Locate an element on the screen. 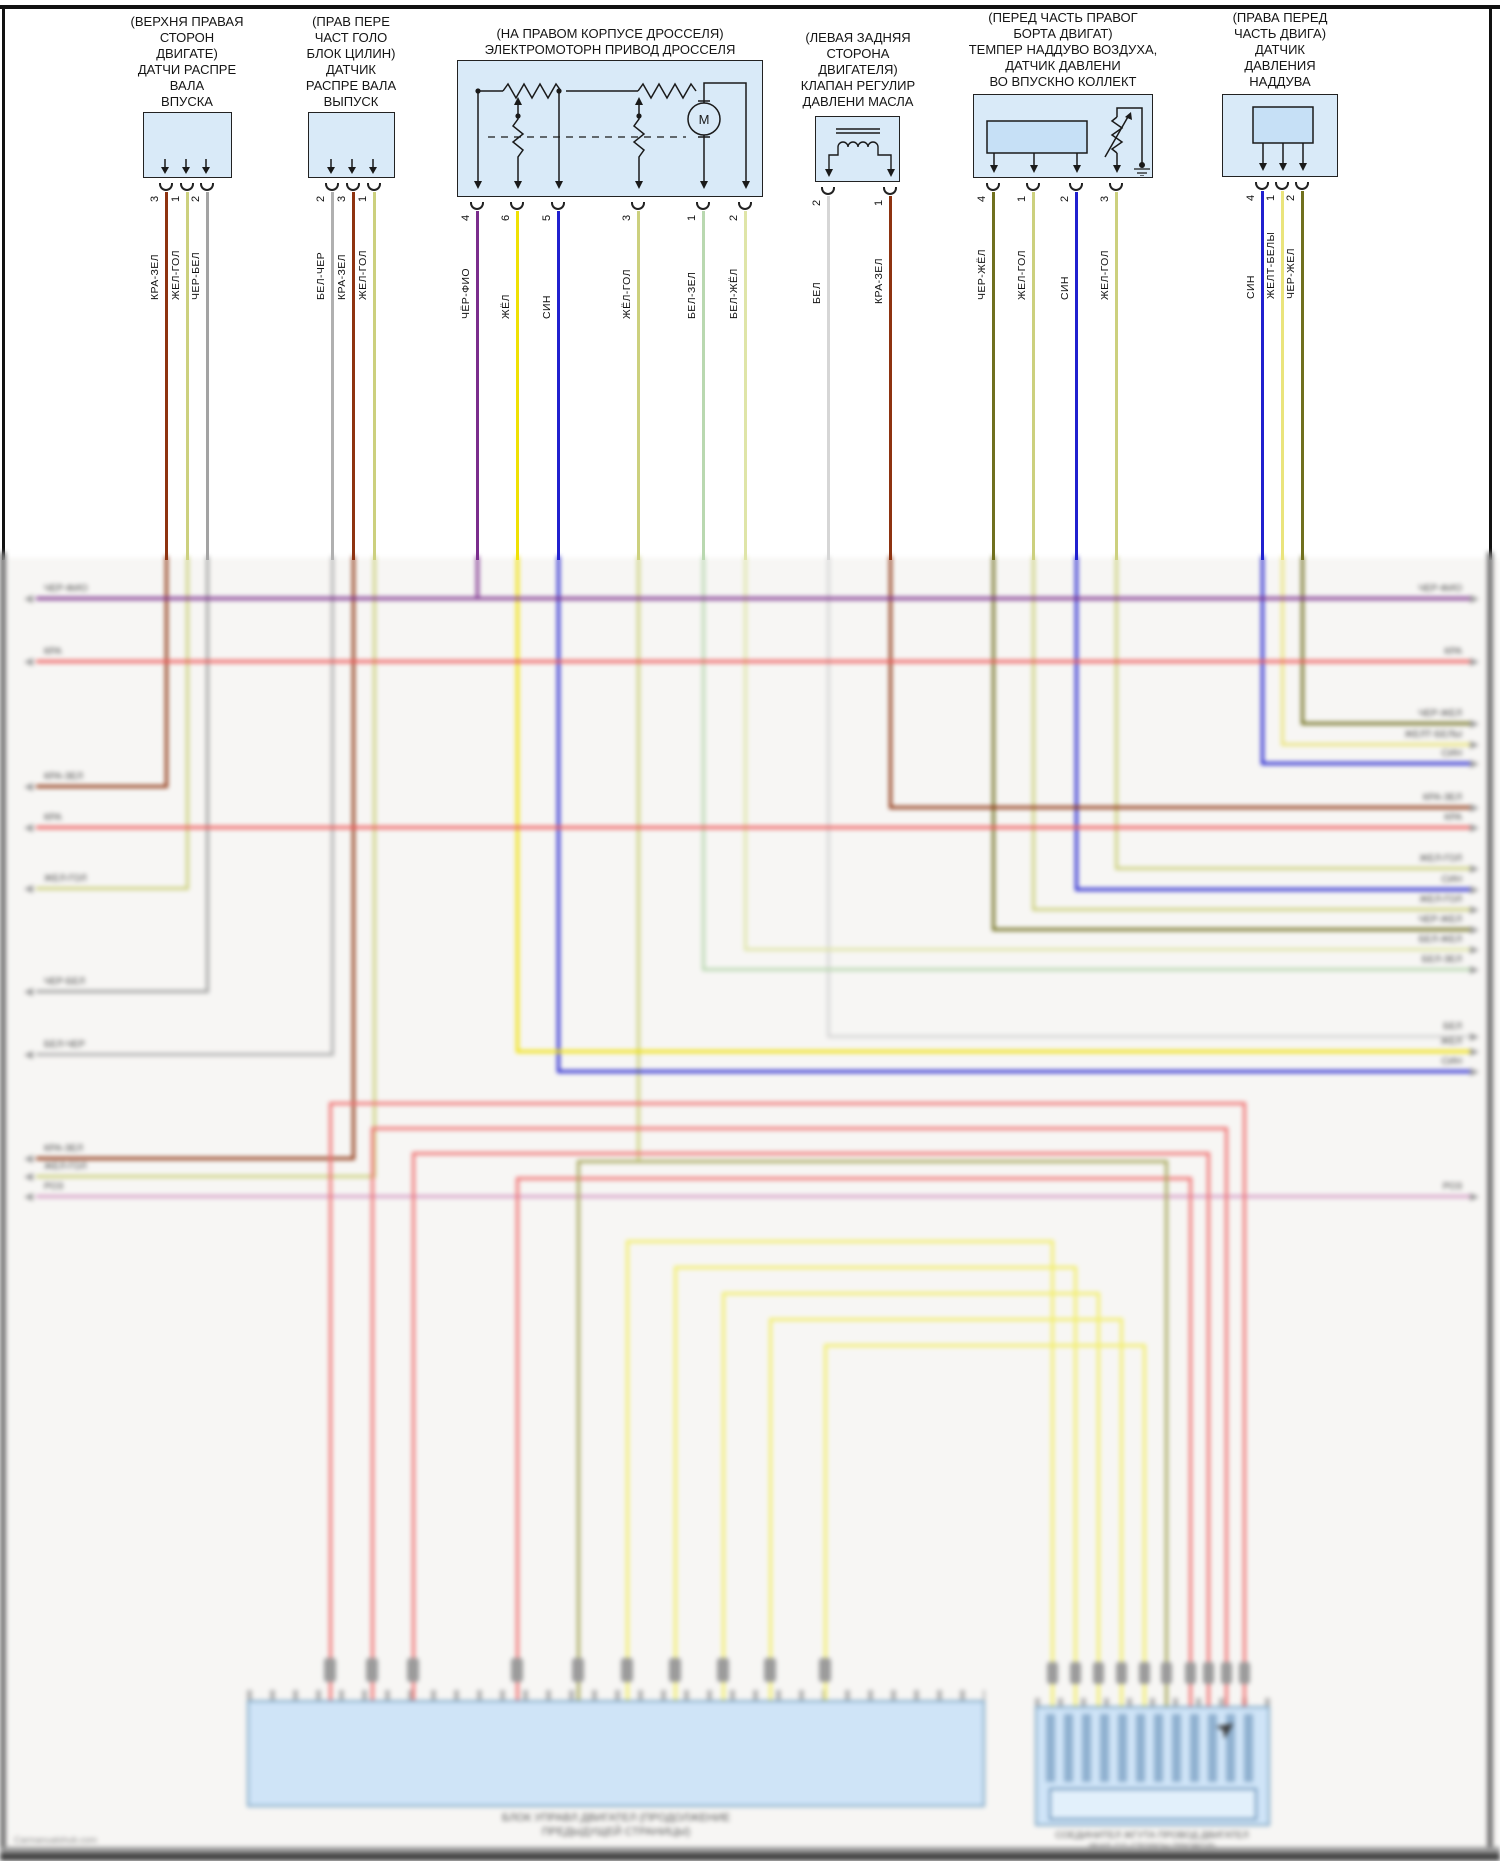 The height and width of the screenshot is (1861, 1500). watermark: Carmanualshub.com is located at coordinates (56, 1840).